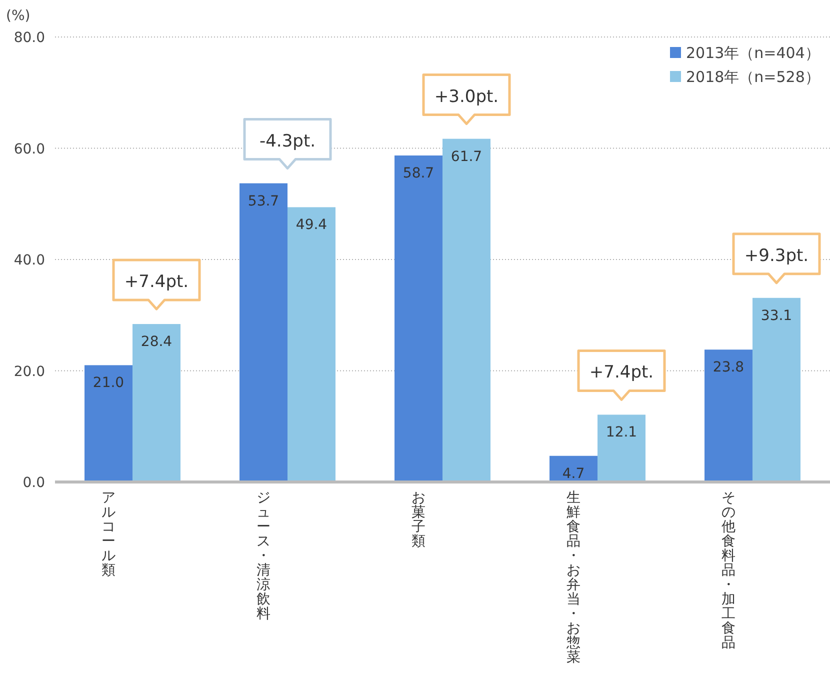  What do you see at coordinates (312, 225) in the screenshot?
I see `data-label: 49.4` at bounding box center [312, 225].